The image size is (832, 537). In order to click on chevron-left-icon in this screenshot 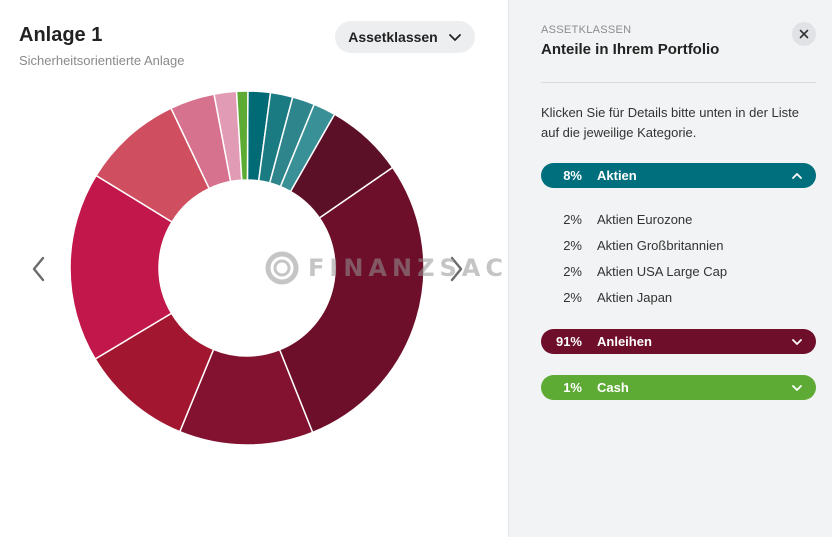, I will do `click(39, 269)`.